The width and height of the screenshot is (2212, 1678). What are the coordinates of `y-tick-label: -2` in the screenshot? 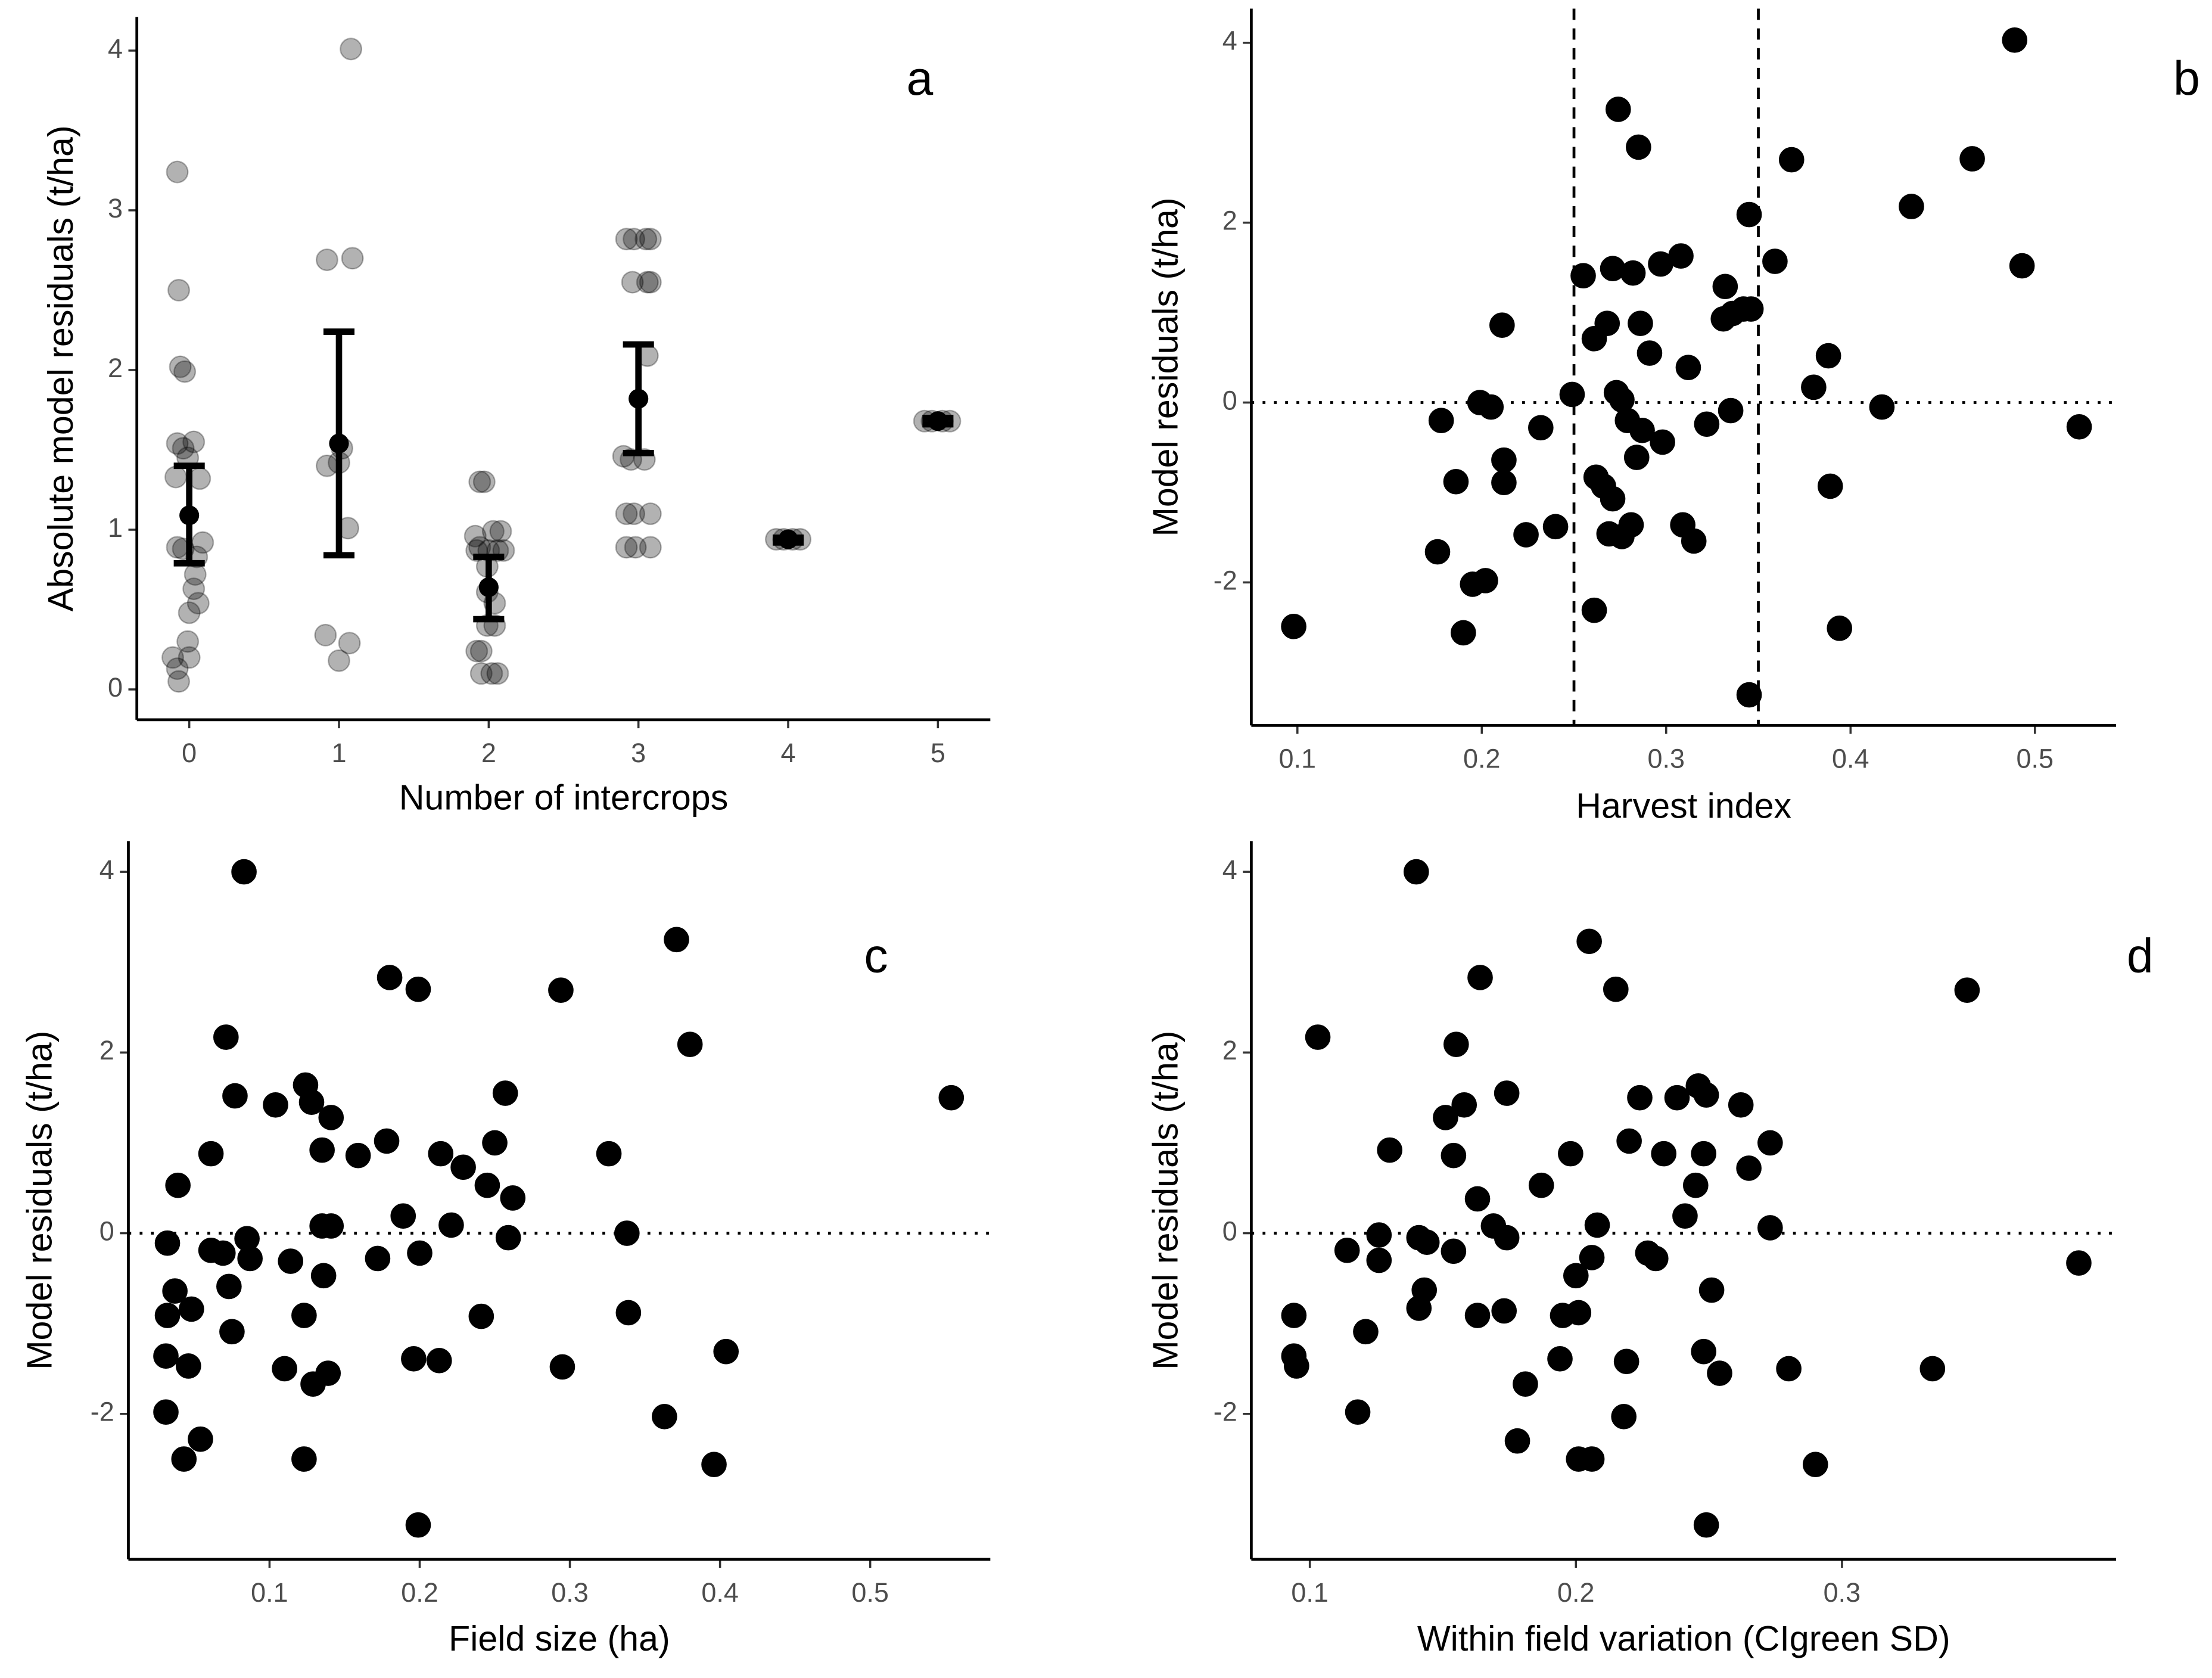 It's located at (1225, 580).